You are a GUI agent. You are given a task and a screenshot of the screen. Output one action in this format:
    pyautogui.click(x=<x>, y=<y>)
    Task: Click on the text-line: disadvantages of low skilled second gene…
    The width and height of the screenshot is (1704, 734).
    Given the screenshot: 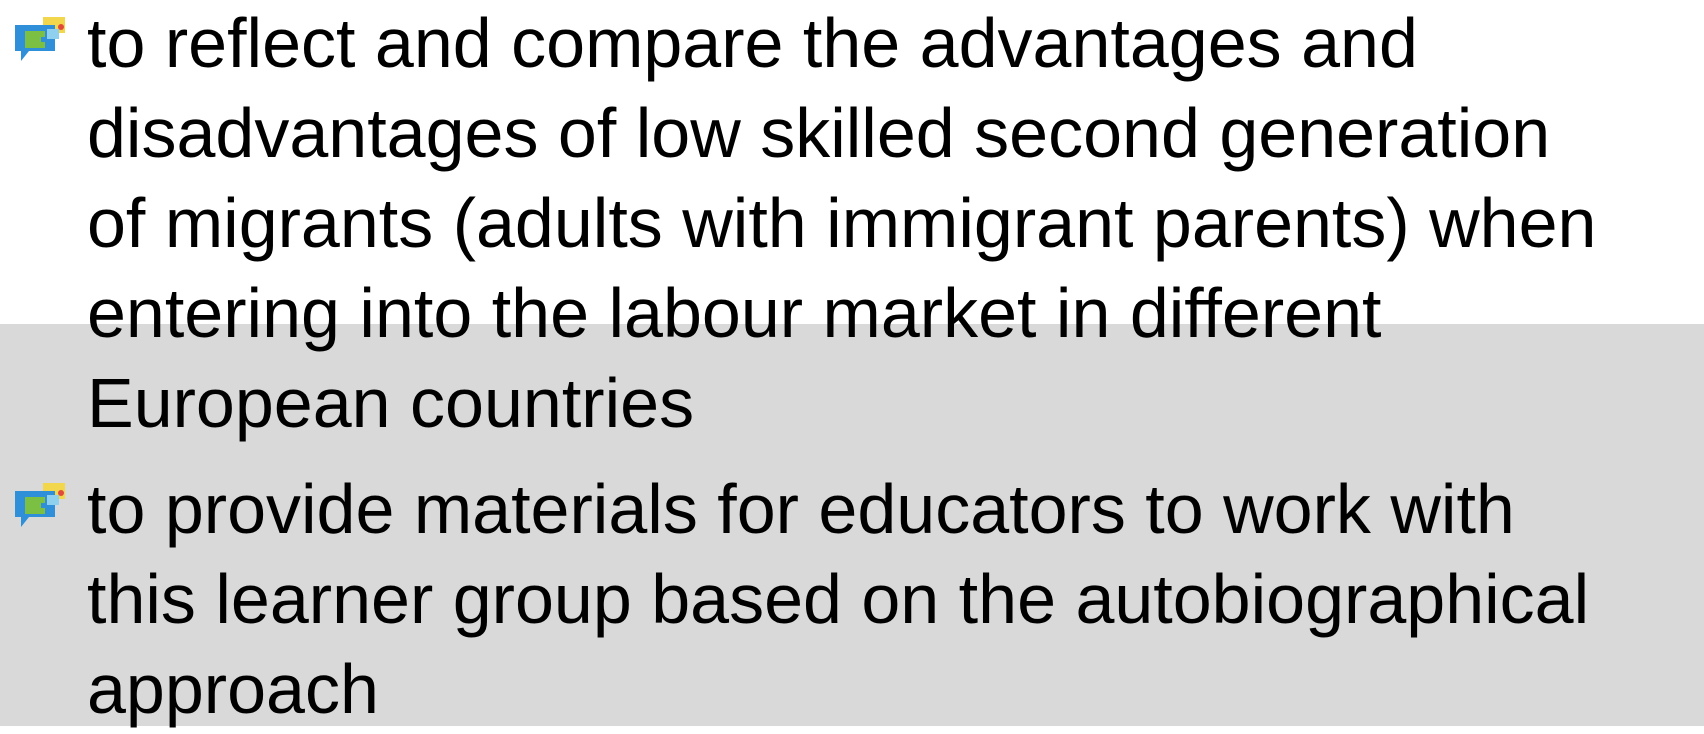 What is the action you would take?
    pyautogui.click(x=819, y=133)
    